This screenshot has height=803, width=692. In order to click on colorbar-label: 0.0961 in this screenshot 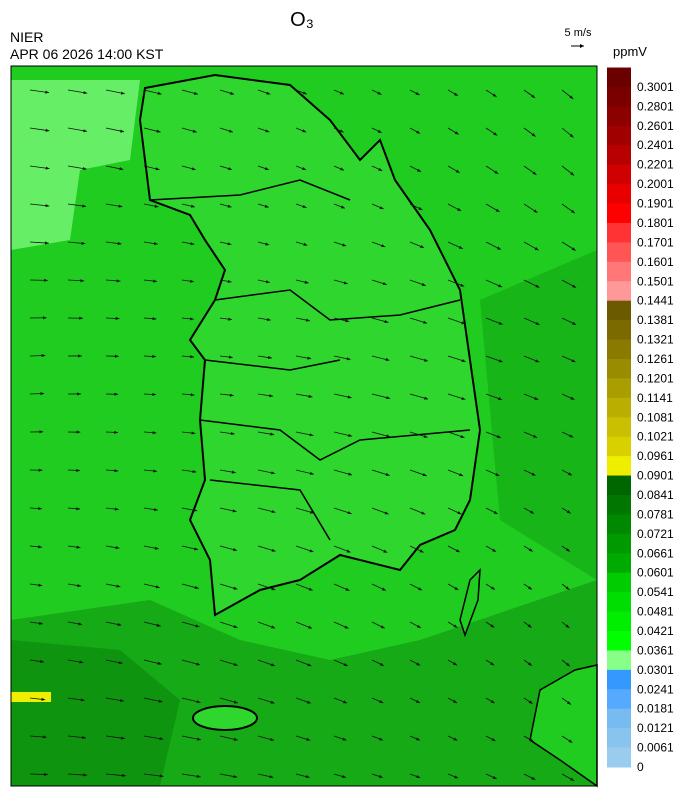, I will do `click(655, 456)`.